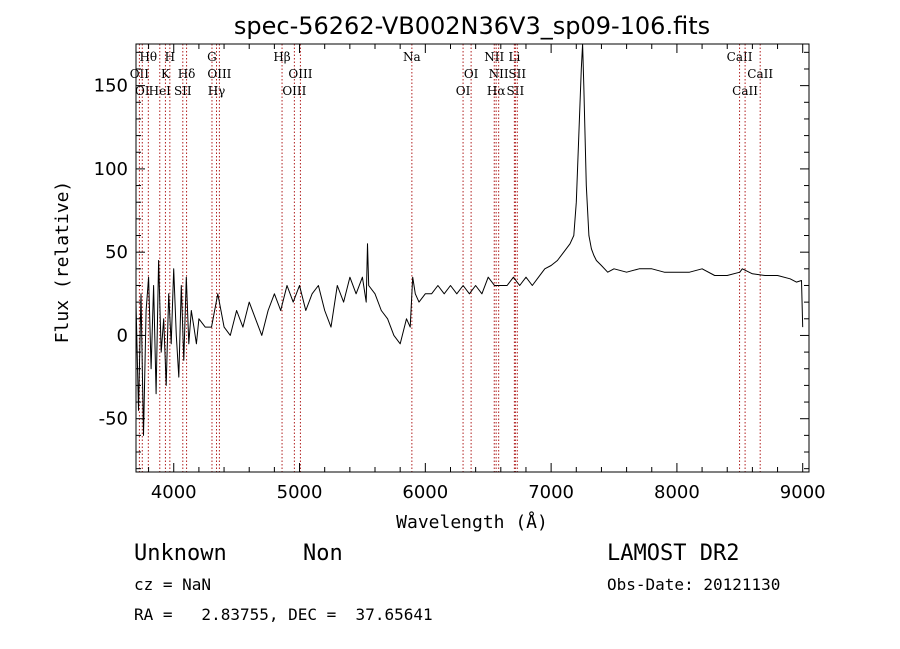 This screenshot has height=649, width=900. What do you see at coordinates (281, 57) in the screenshot?
I see `marker-label: Hβ` at bounding box center [281, 57].